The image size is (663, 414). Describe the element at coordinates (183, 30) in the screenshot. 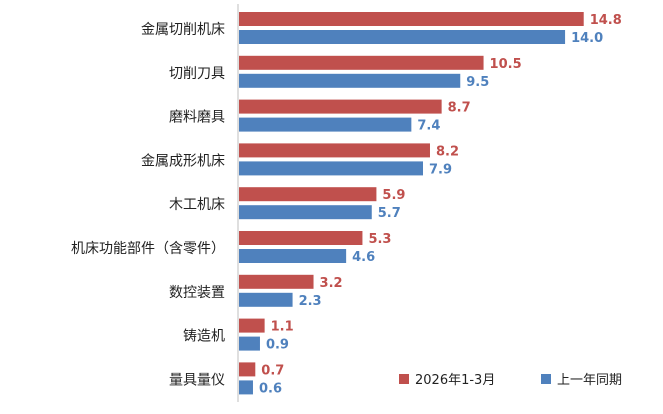

I see `category-label: 金属切削机床` at that location.